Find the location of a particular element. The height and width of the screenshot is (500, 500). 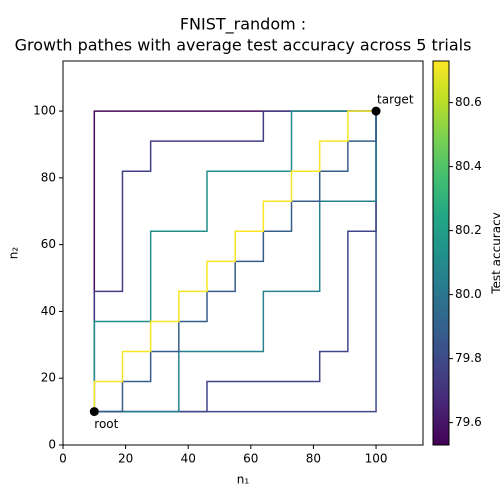

colorbar is located at coordinates (441, 253).